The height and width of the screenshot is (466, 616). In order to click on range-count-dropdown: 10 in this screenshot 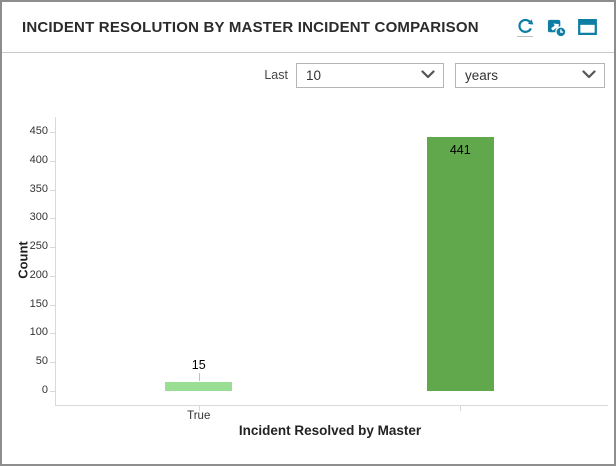, I will do `click(370, 75)`.